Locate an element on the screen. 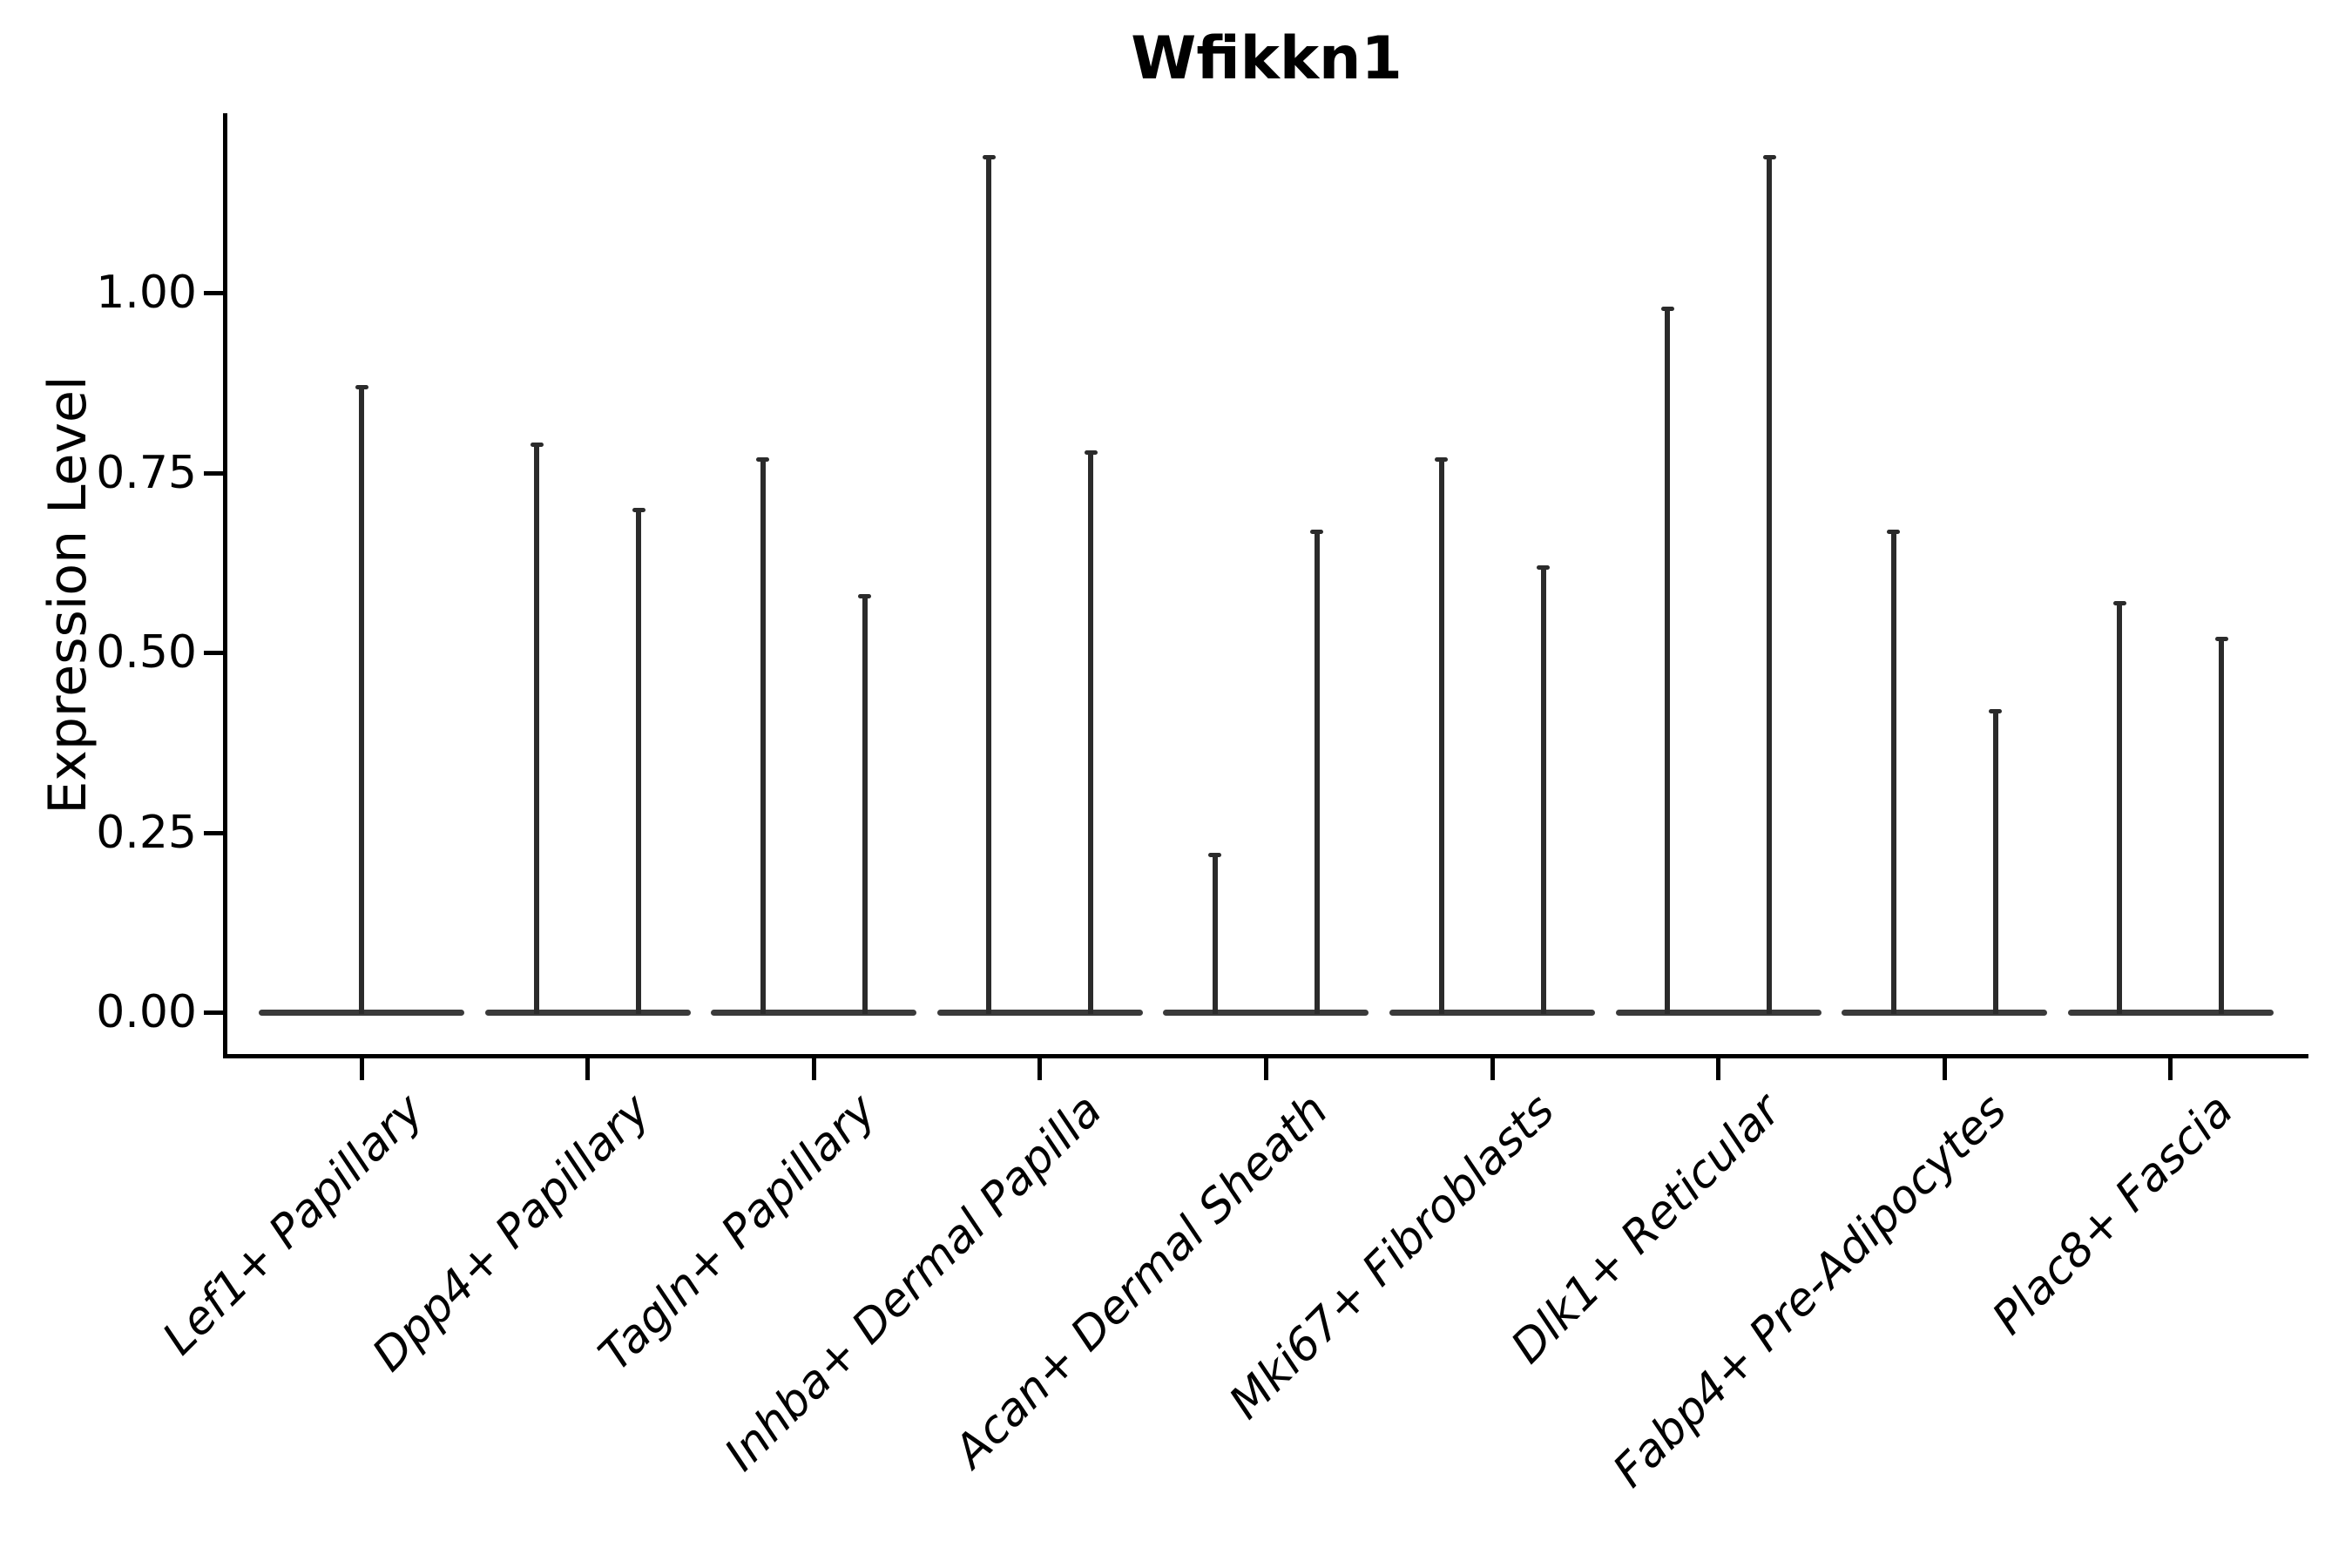 Image resolution: width=2352 pixels, height=1568 pixels. x-tick-label: Acan+ Dermal Sheath is located at coordinates (1142, 1281).